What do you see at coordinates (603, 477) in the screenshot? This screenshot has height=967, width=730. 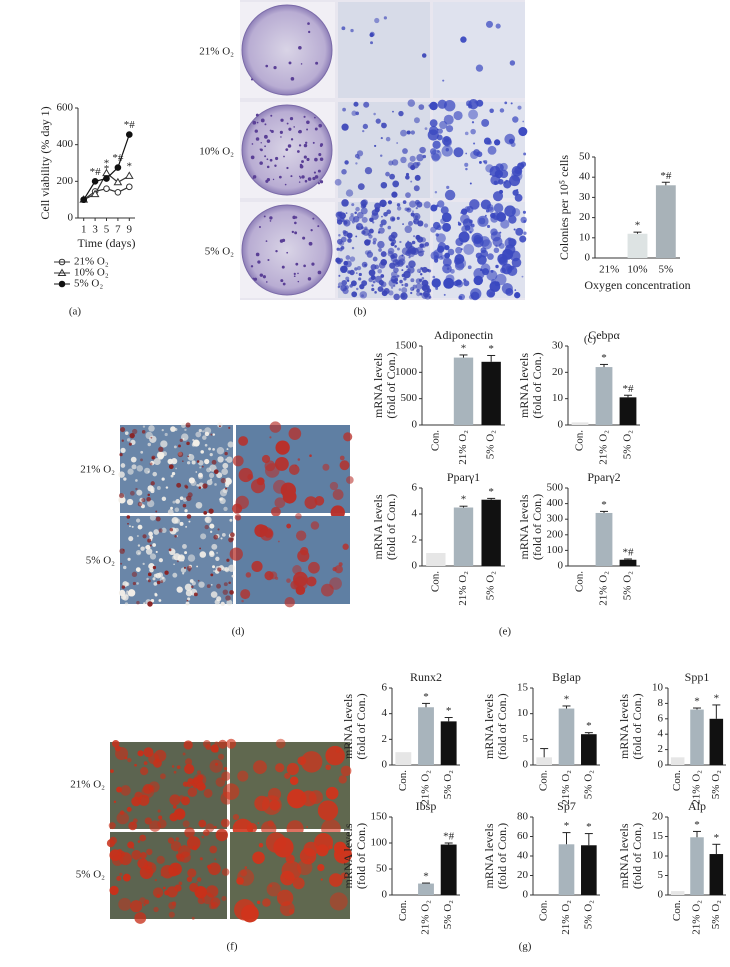 I see `chart-title: Pparγ2` at bounding box center [603, 477].